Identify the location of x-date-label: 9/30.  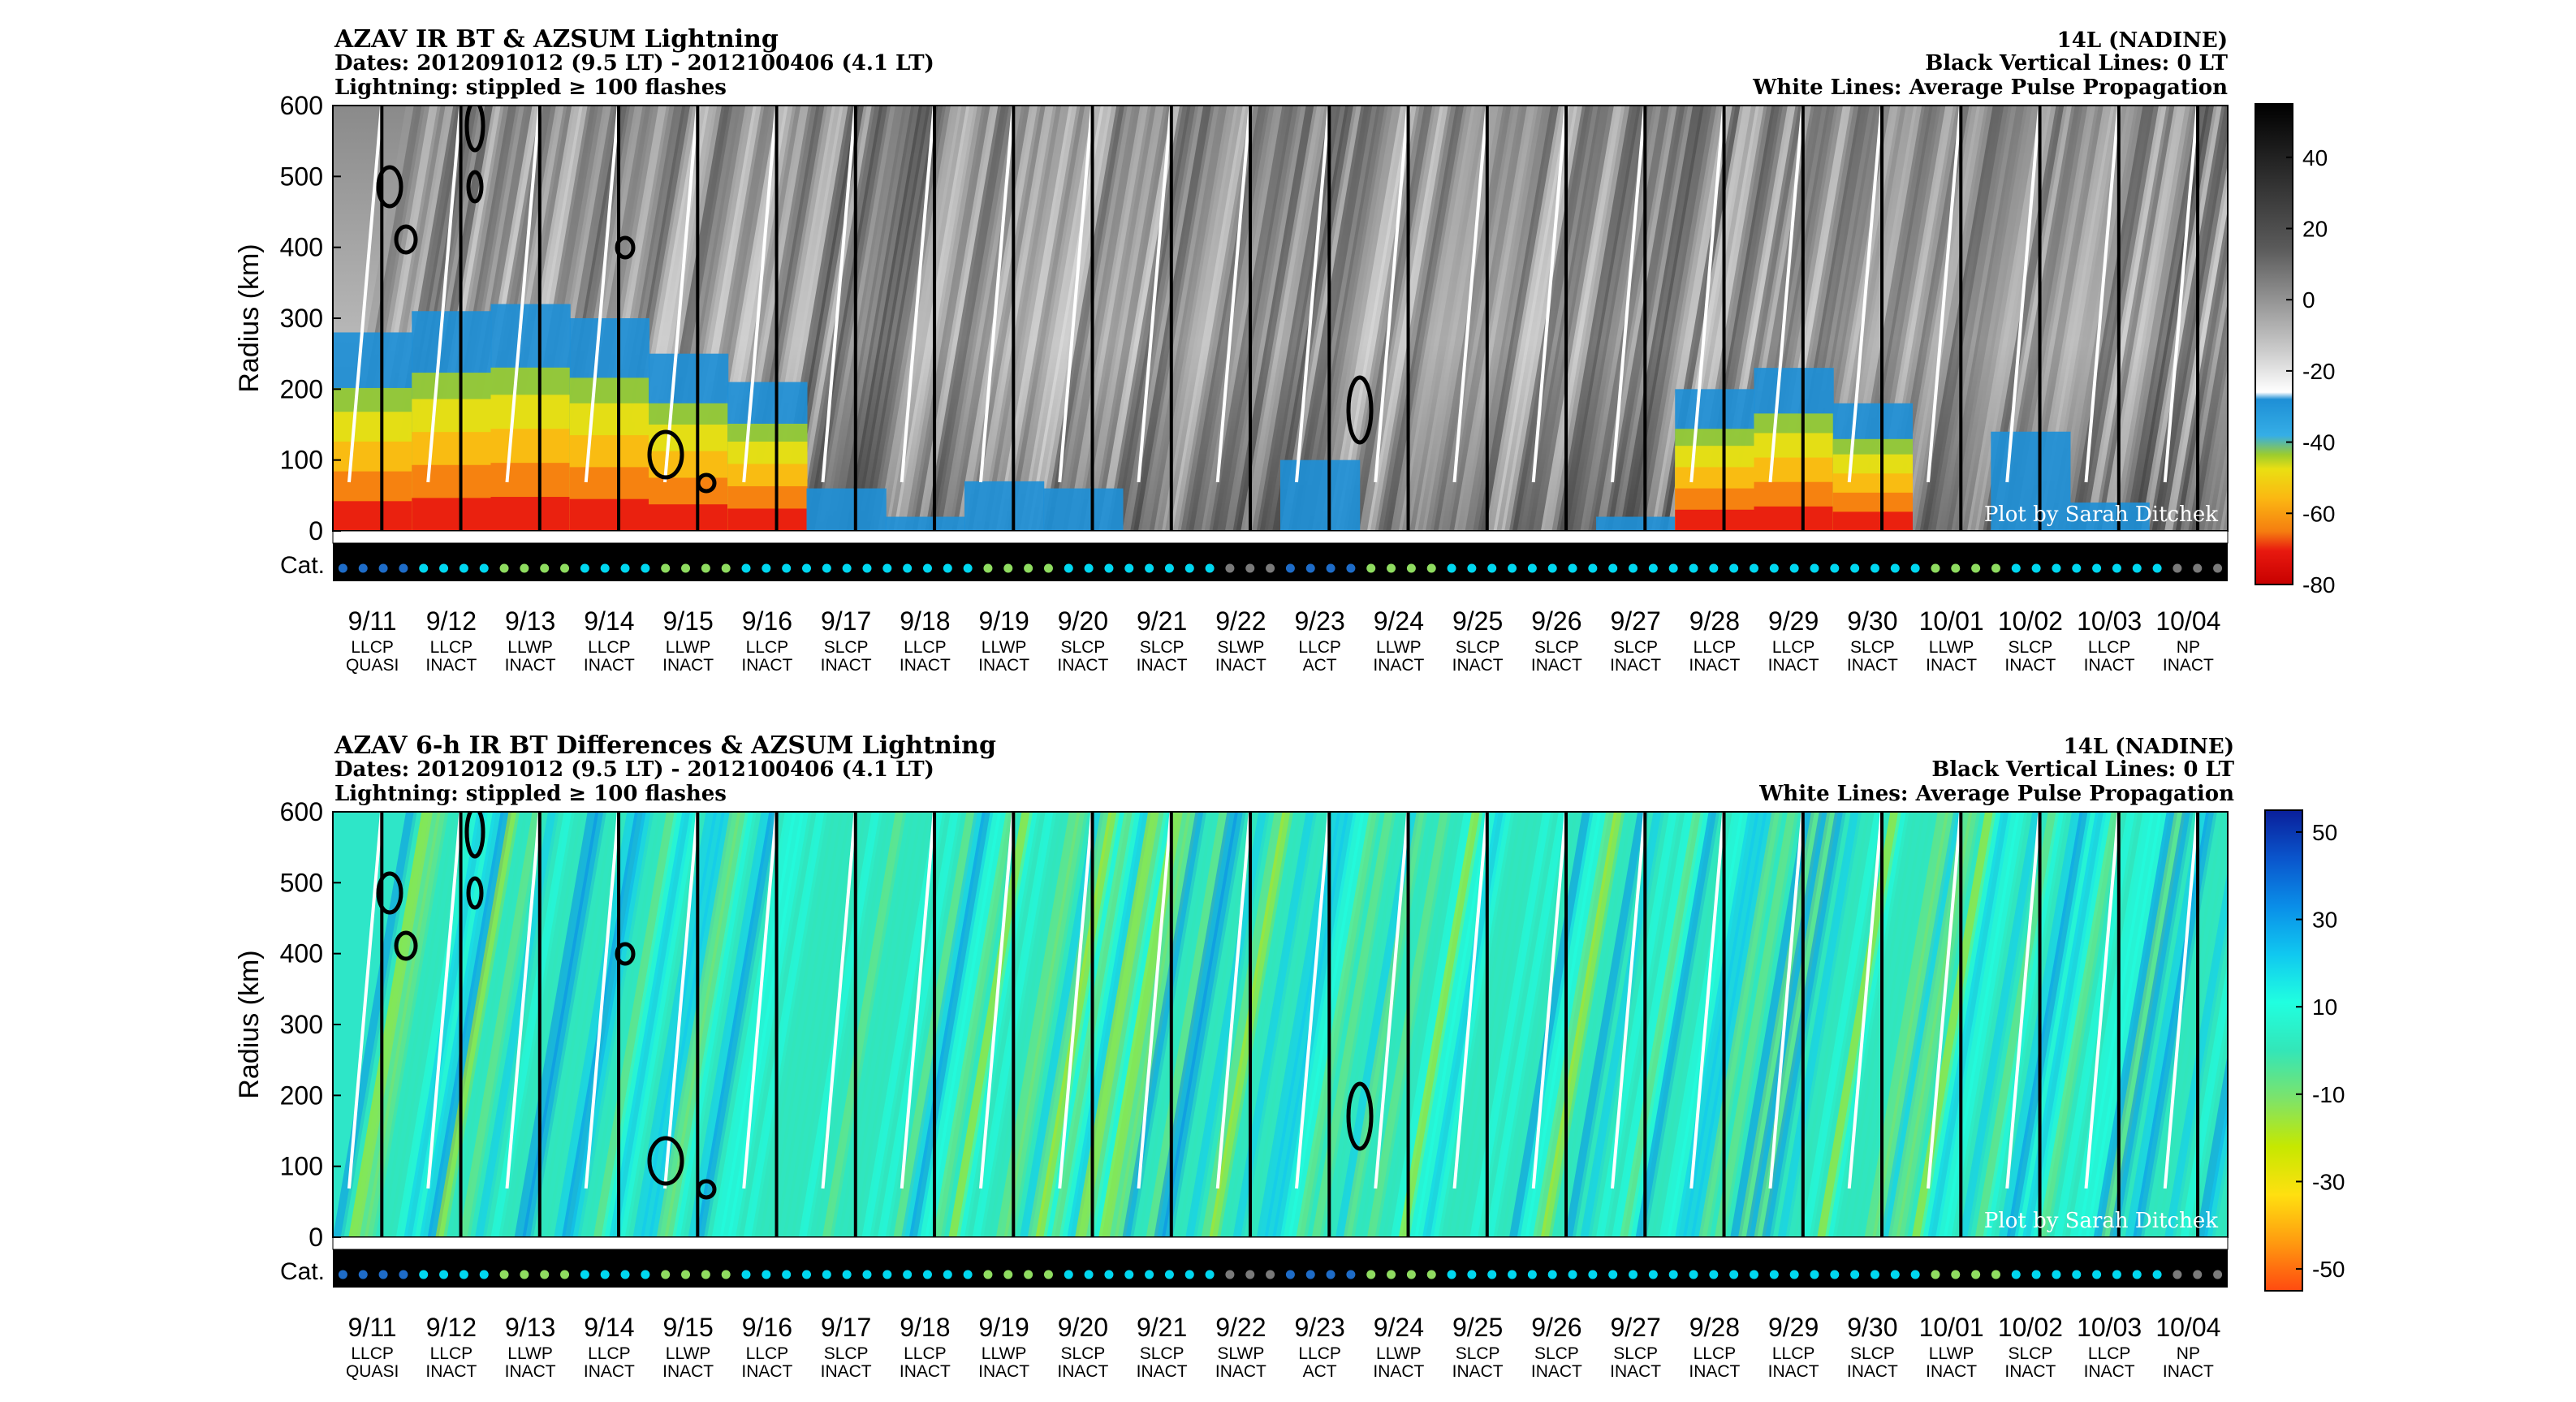
(1872, 621).